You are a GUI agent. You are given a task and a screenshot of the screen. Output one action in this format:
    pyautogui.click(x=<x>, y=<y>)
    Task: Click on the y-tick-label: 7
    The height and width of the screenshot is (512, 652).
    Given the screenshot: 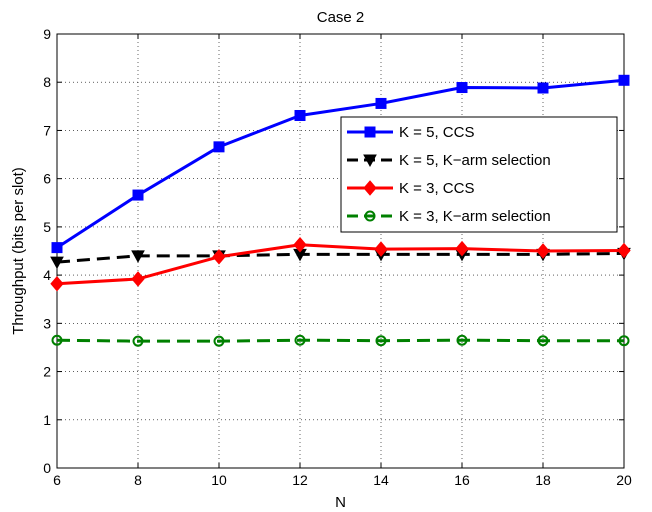 What is the action you would take?
    pyautogui.click(x=47, y=130)
    